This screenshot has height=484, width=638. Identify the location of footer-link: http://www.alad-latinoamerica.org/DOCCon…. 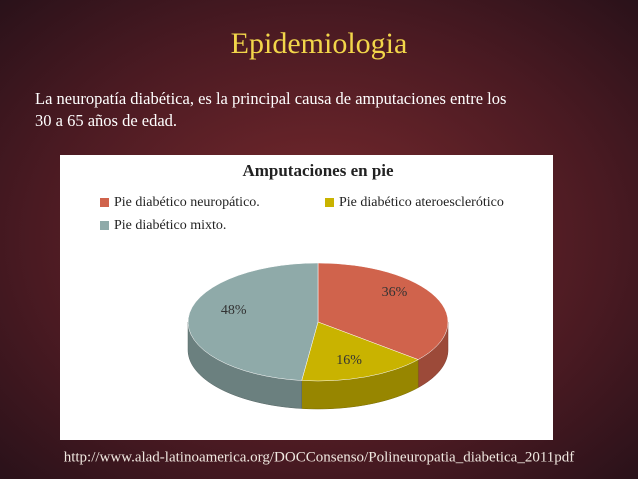
(319, 457).